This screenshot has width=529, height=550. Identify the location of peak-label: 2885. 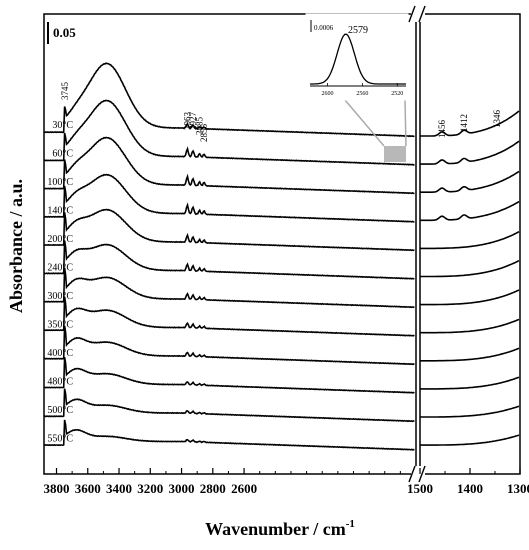
(200, 126).